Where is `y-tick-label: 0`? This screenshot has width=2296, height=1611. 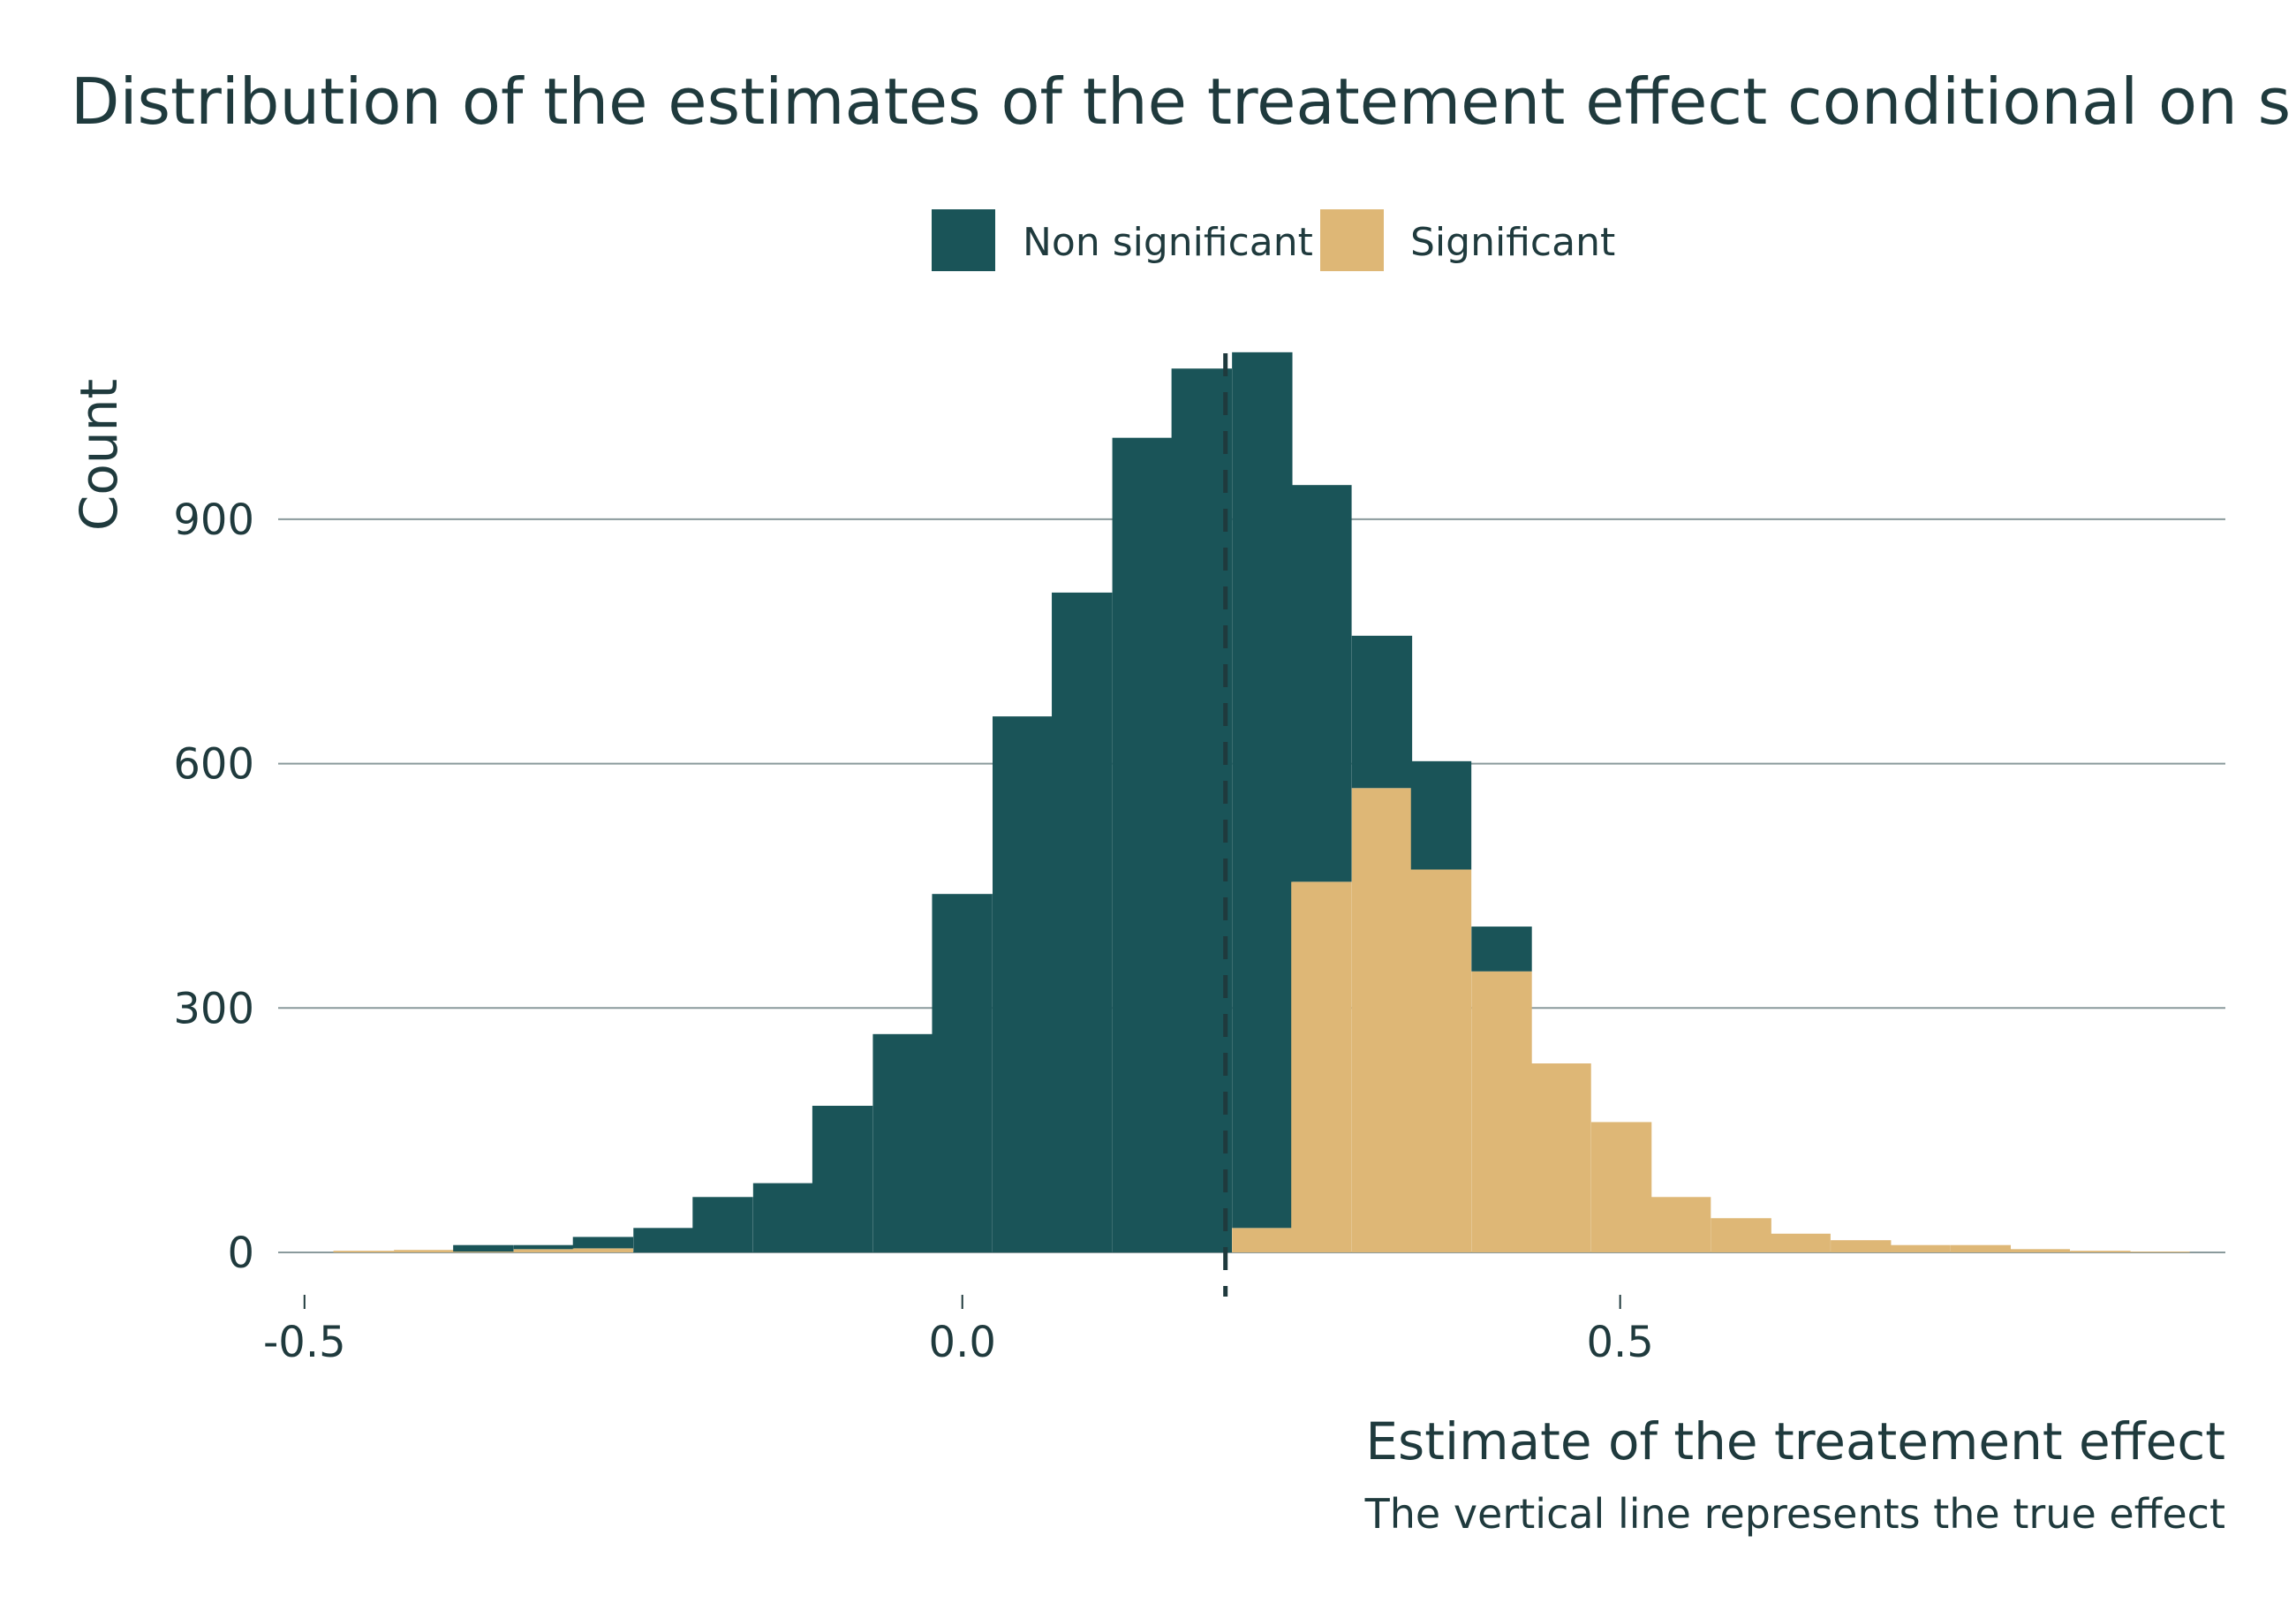 y-tick-label: 0 is located at coordinates (240, 1253).